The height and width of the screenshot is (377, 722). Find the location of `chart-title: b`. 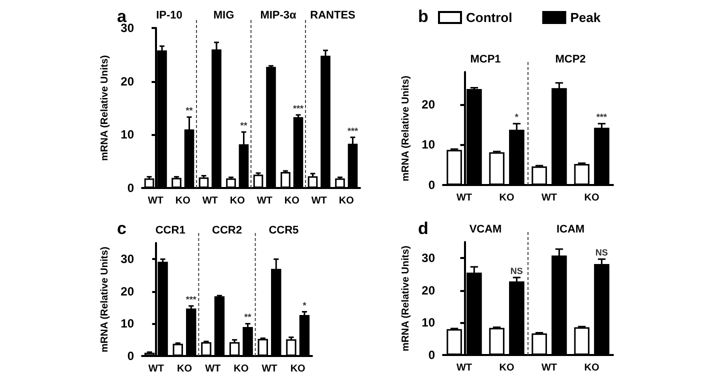

chart-title: b is located at coordinates (423, 16).